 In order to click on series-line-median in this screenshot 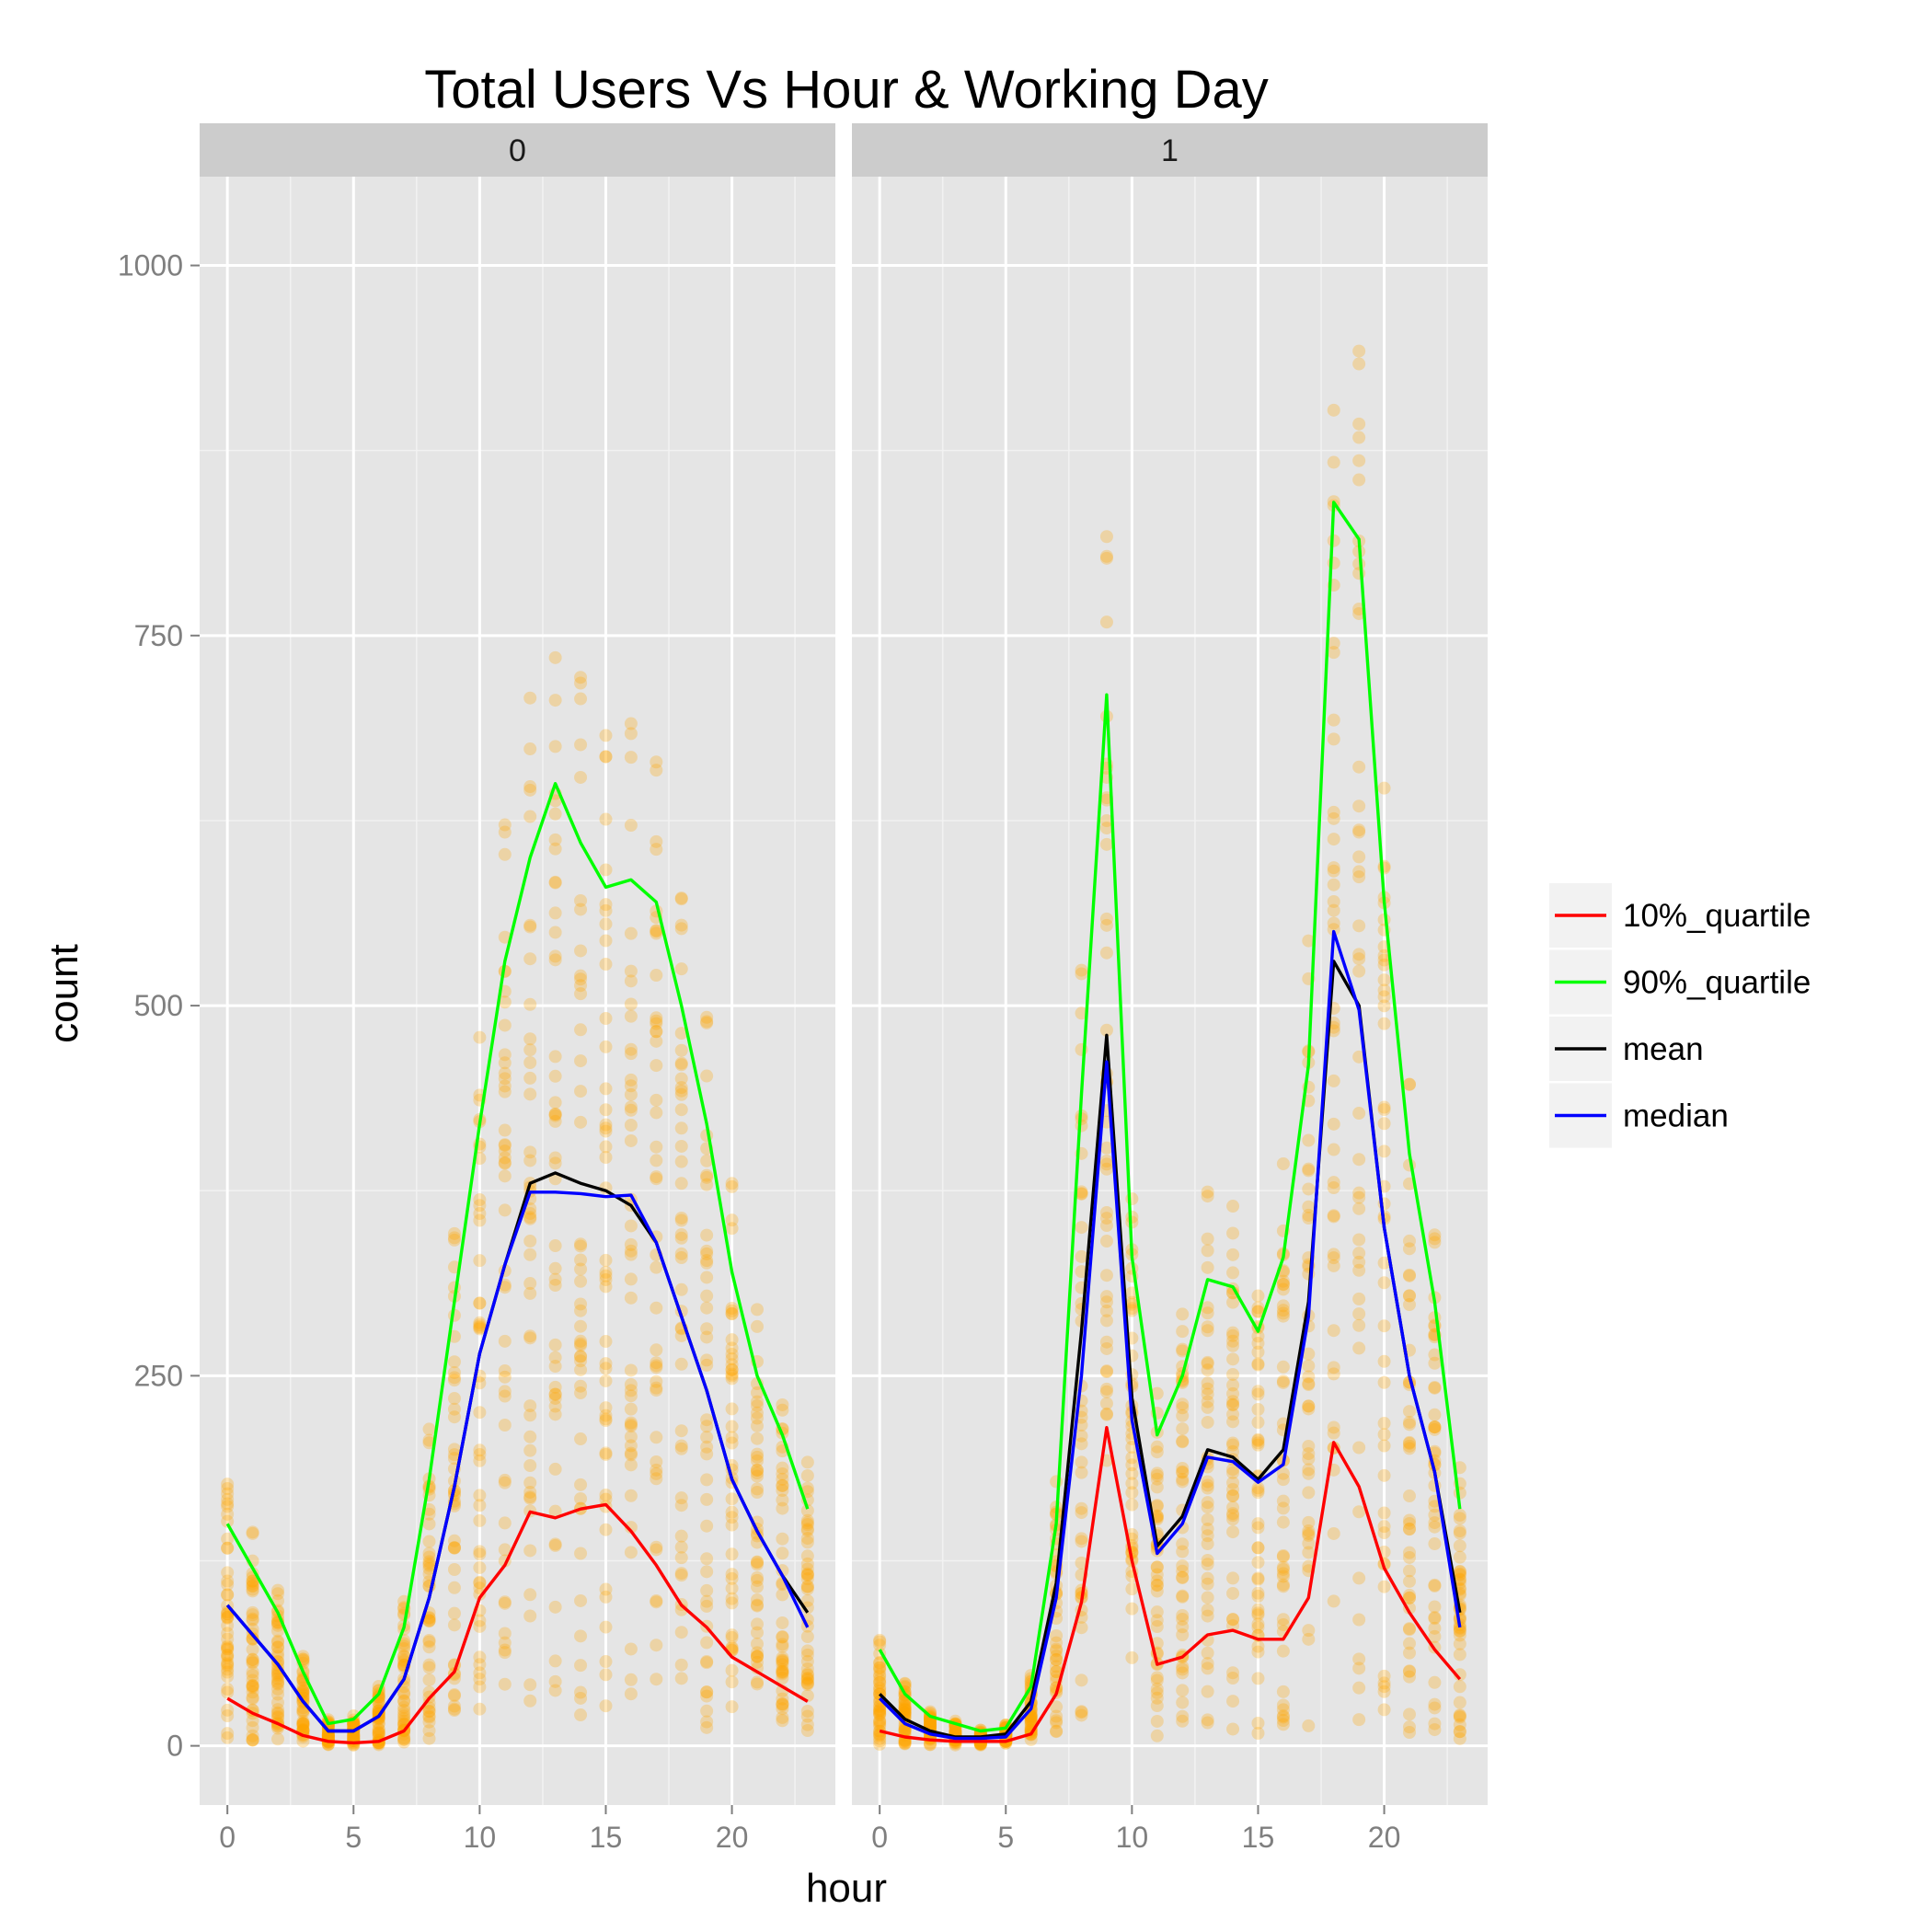, I will do `click(1170, 1335)`.